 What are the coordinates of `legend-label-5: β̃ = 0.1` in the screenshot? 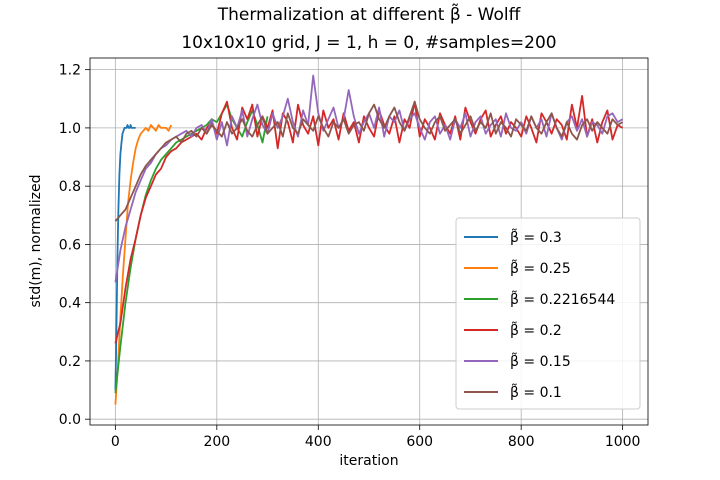 It's located at (536, 392).